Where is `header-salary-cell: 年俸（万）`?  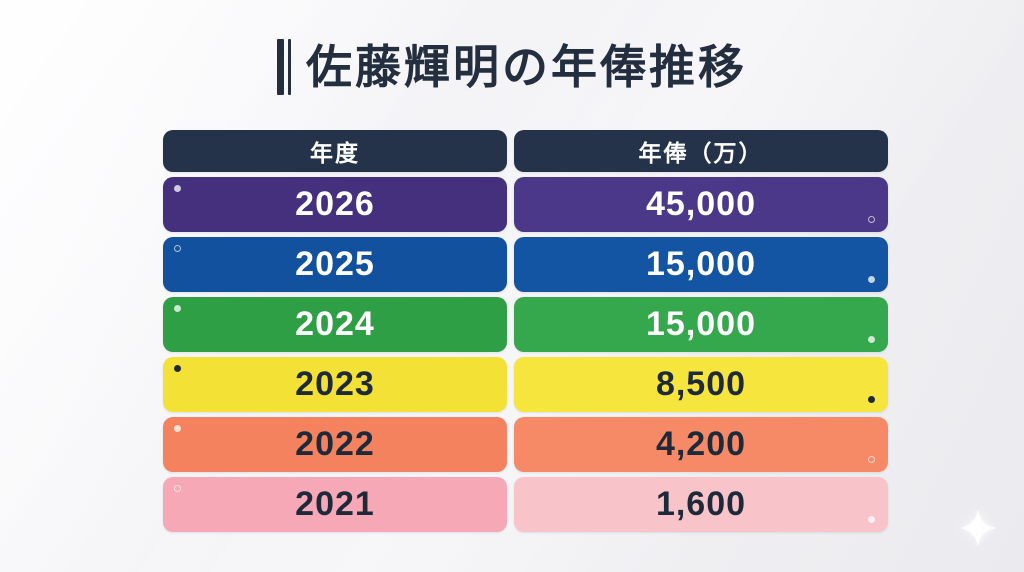 header-salary-cell: 年俸（万） is located at coordinates (701, 151).